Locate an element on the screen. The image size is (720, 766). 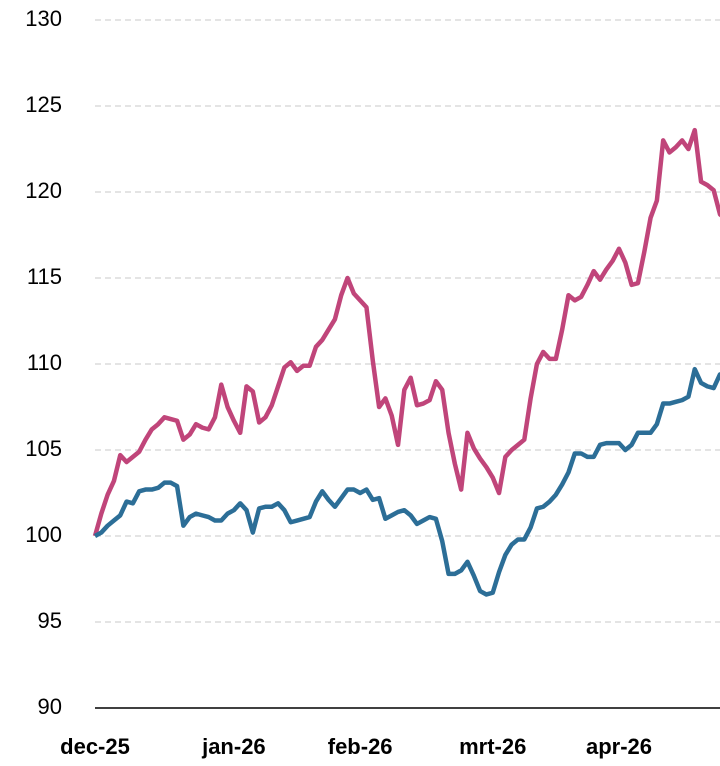
x-tick-label: dec-25 is located at coordinates (95, 746).